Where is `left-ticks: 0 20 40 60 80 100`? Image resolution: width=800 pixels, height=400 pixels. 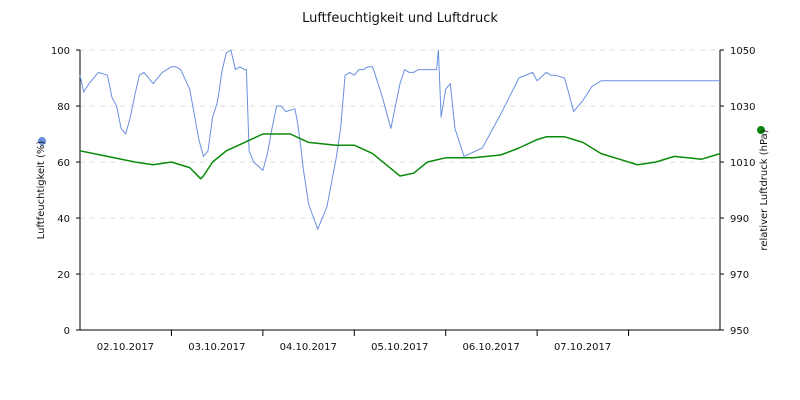 left-ticks: 0 20 40 60 80 100 is located at coordinates (65, 191).